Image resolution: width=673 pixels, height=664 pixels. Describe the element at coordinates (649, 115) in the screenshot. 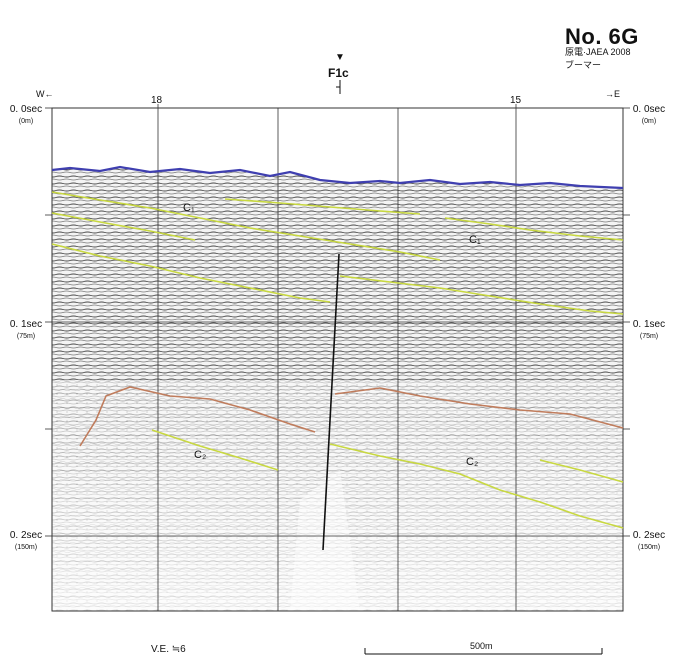

I see `right-time-label-0: 0. 0sec (0m)` at that location.